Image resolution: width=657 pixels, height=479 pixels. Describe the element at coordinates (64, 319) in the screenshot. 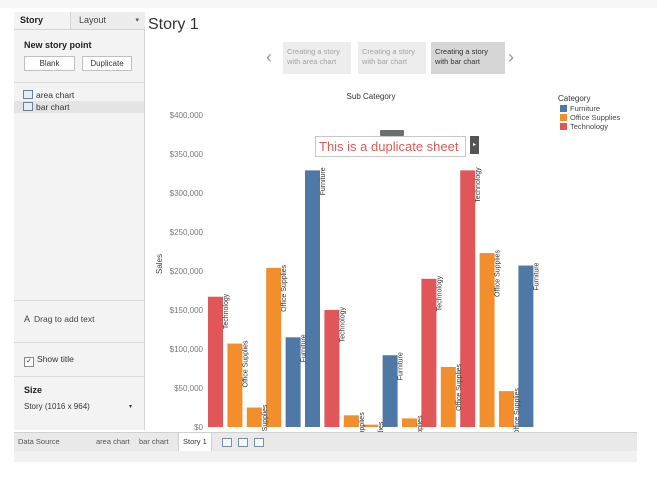

I see `drag-text-label: Drag to add text` at that location.